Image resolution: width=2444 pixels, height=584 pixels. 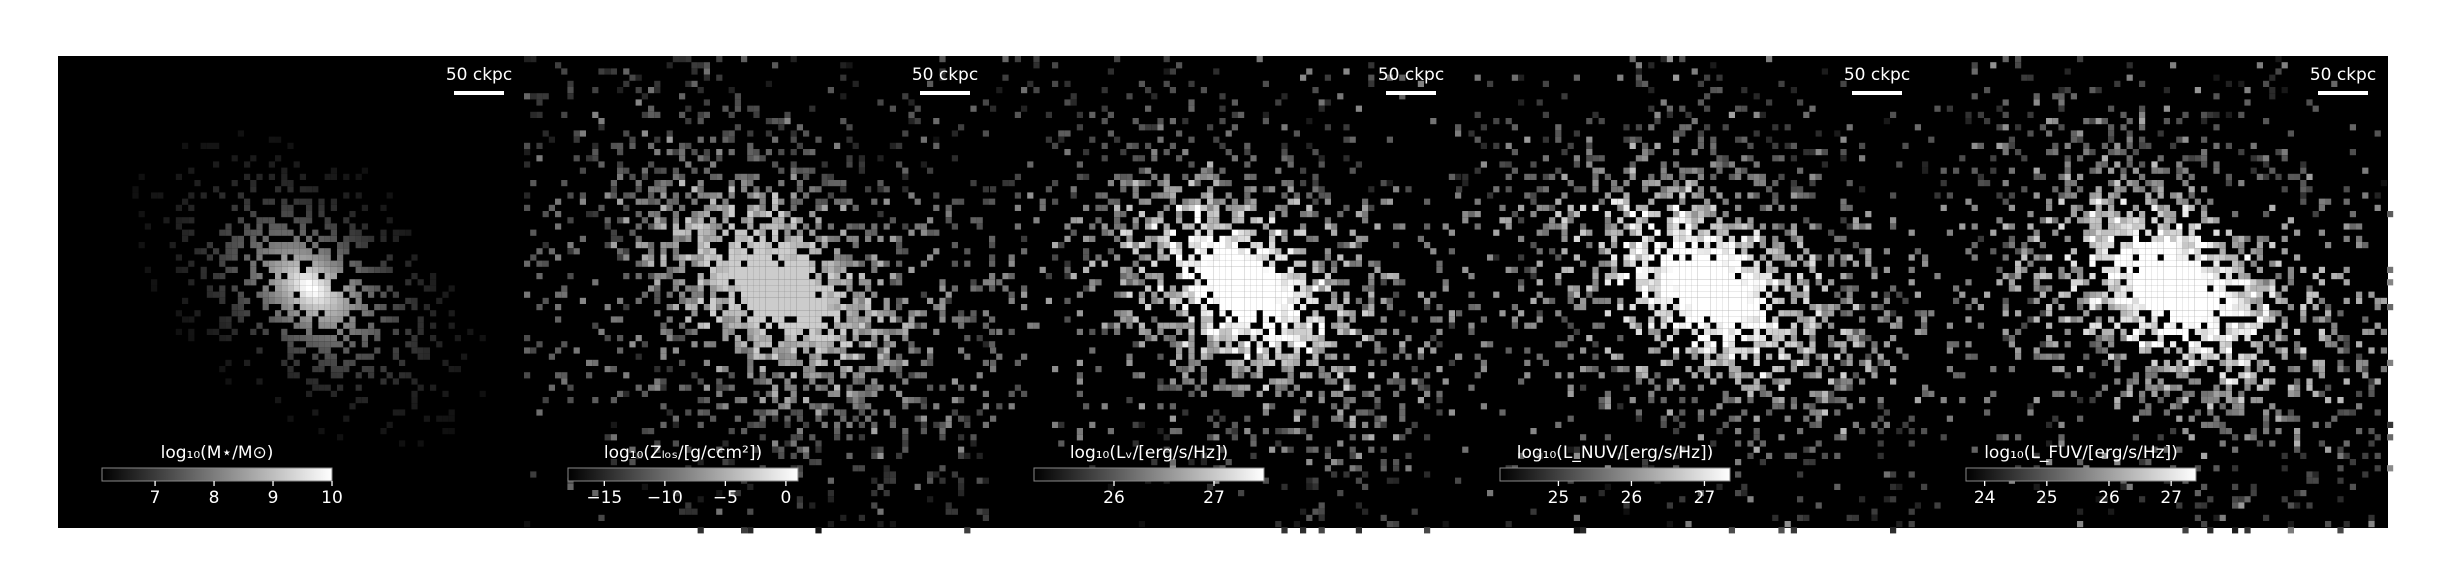 I want to click on colorbar-tick-label: 10, so click(x=332, y=498).